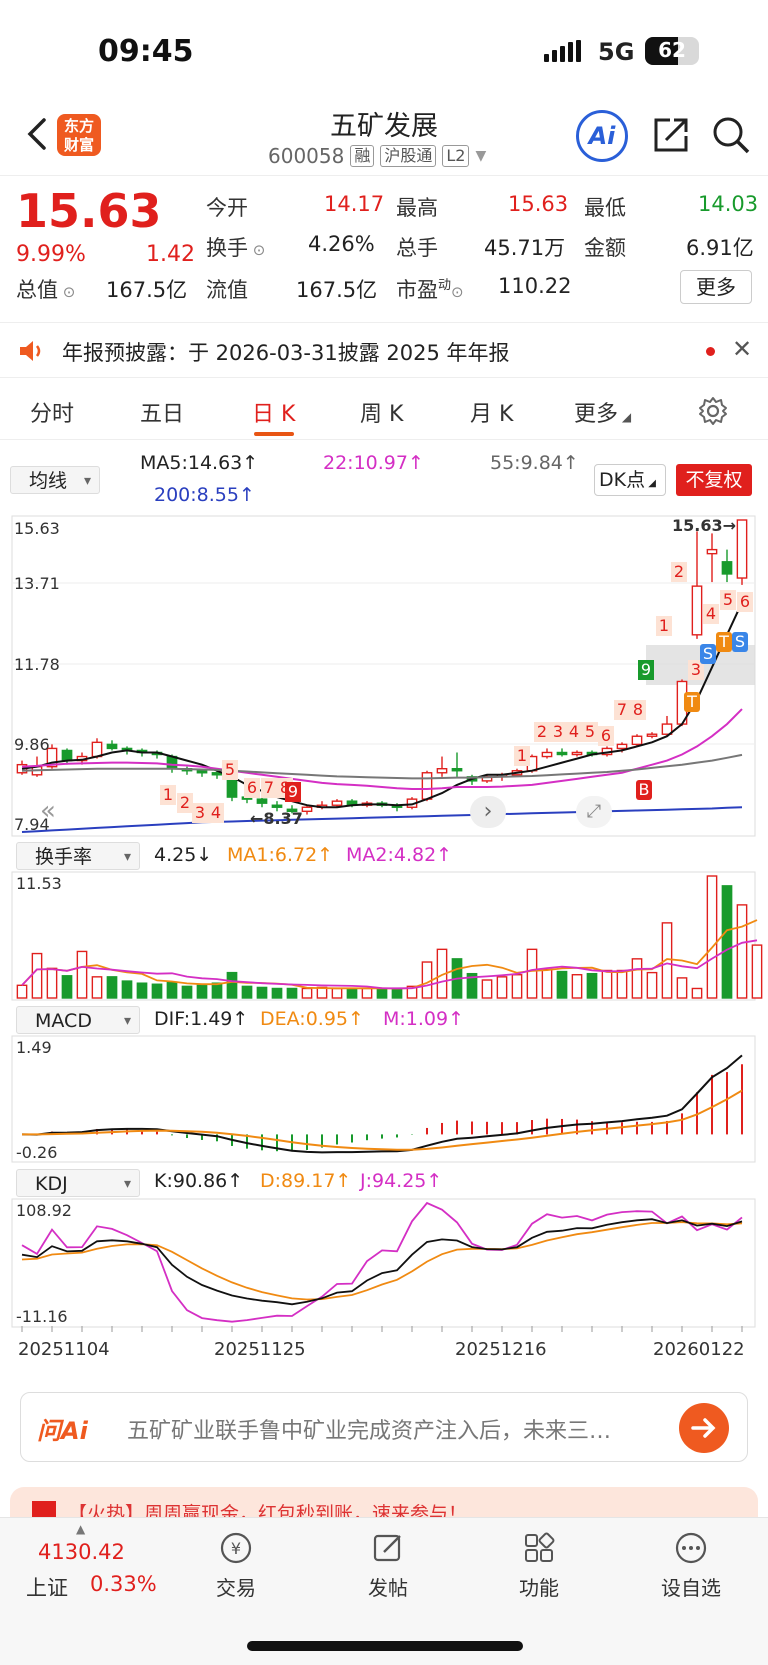  I want to click on stock-code-row: 600058 融 沪股通 L2 ▼, so click(377, 156).